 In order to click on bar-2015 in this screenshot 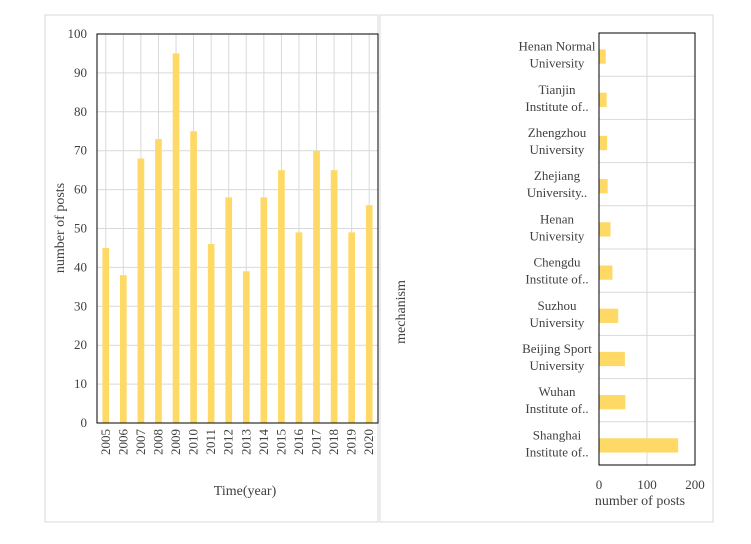, I will do `click(281, 296)`.